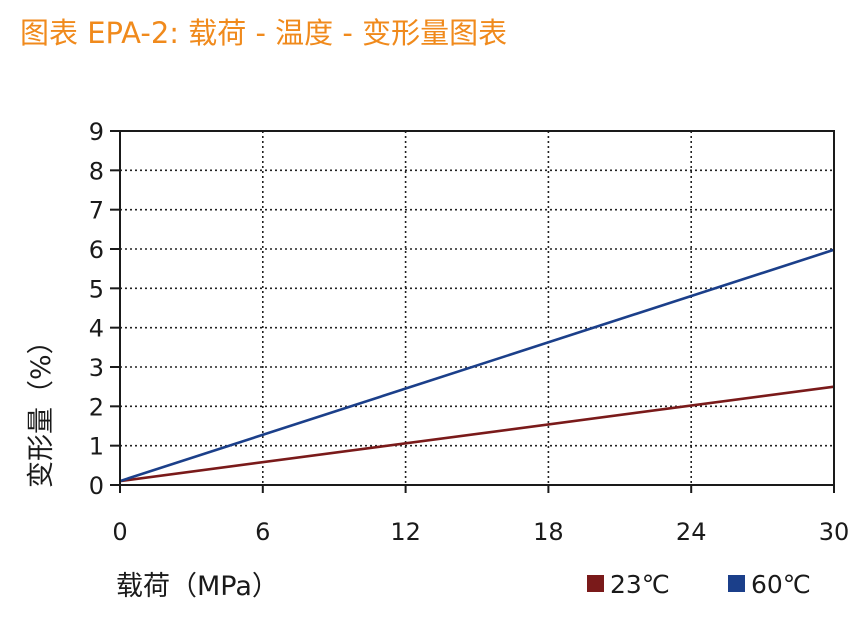  I want to click on legend: 23℃ 60℃, so click(699, 584).